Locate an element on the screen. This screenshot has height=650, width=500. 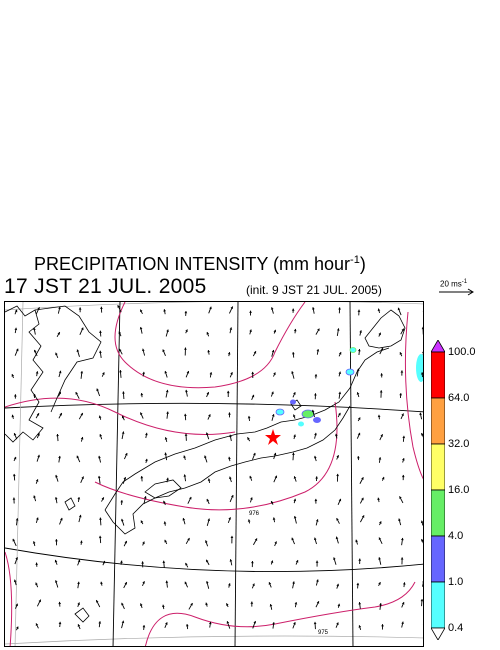
valid-time: 17 JST 21 JUL. 2005 is located at coordinates (105, 286).